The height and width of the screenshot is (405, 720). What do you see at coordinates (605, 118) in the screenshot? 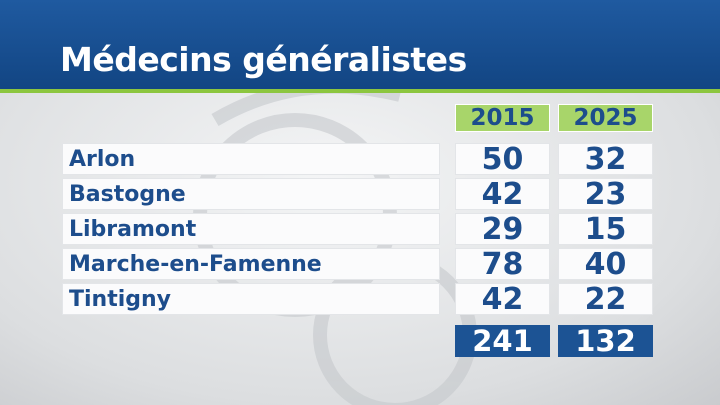
I see `column-header: 2025` at bounding box center [605, 118].